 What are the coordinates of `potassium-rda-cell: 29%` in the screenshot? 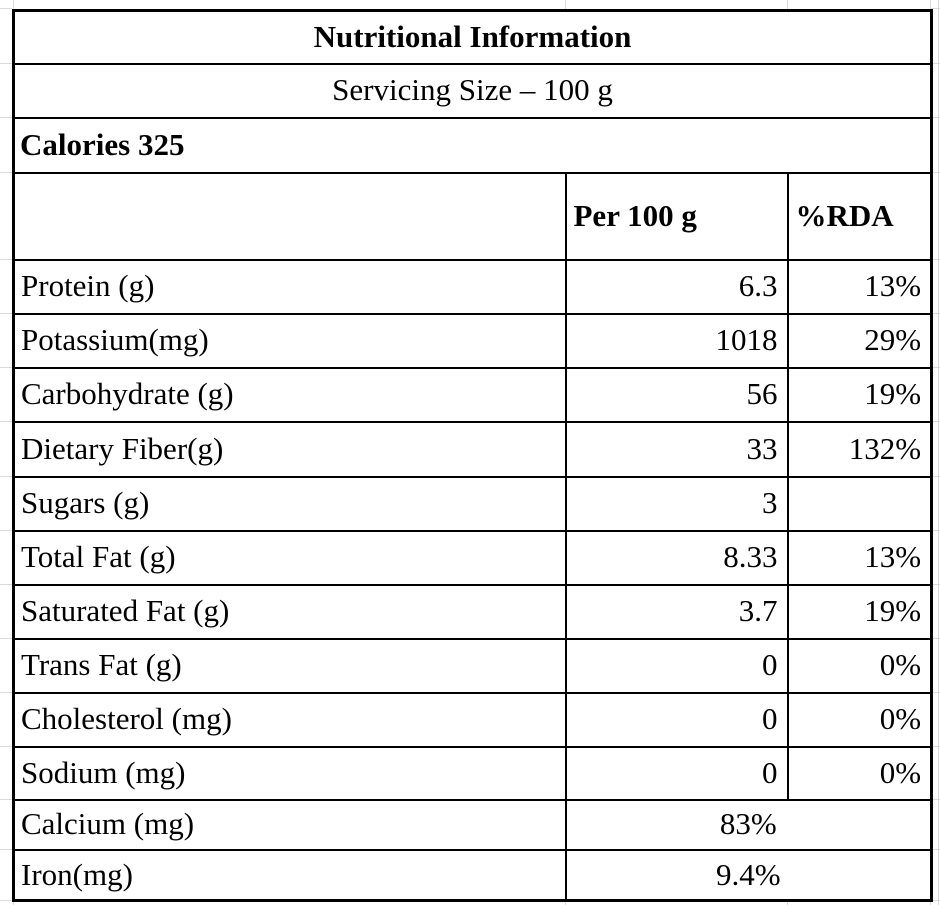 It's located at (859, 340).